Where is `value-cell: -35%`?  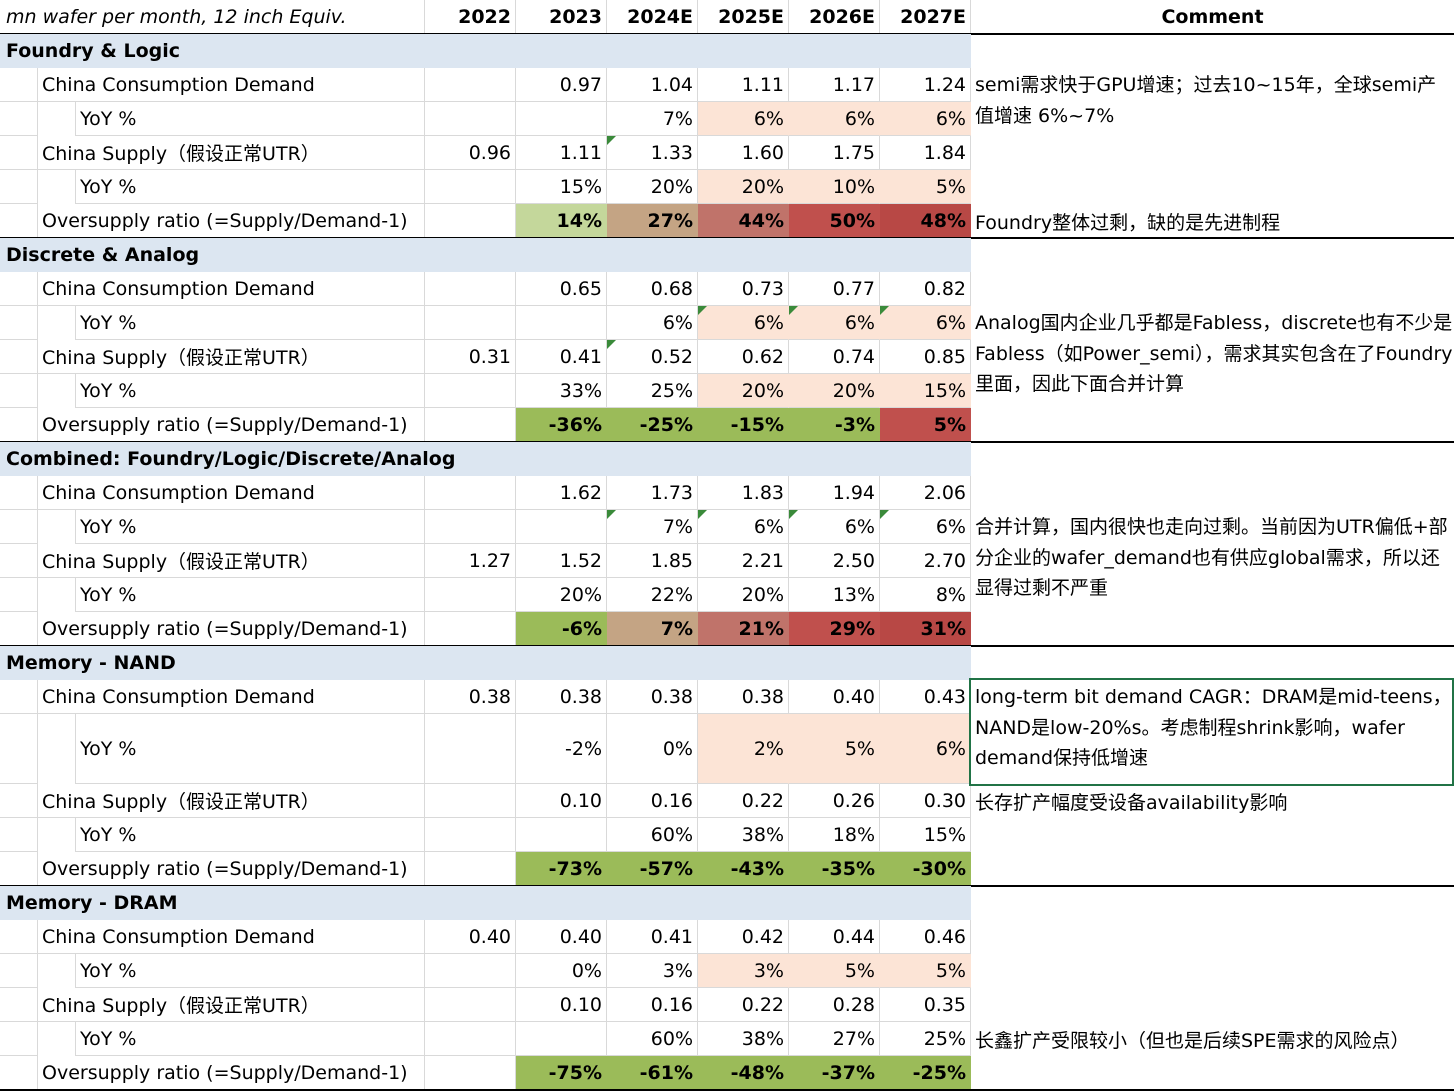
value-cell: -35% is located at coordinates (834, 869).